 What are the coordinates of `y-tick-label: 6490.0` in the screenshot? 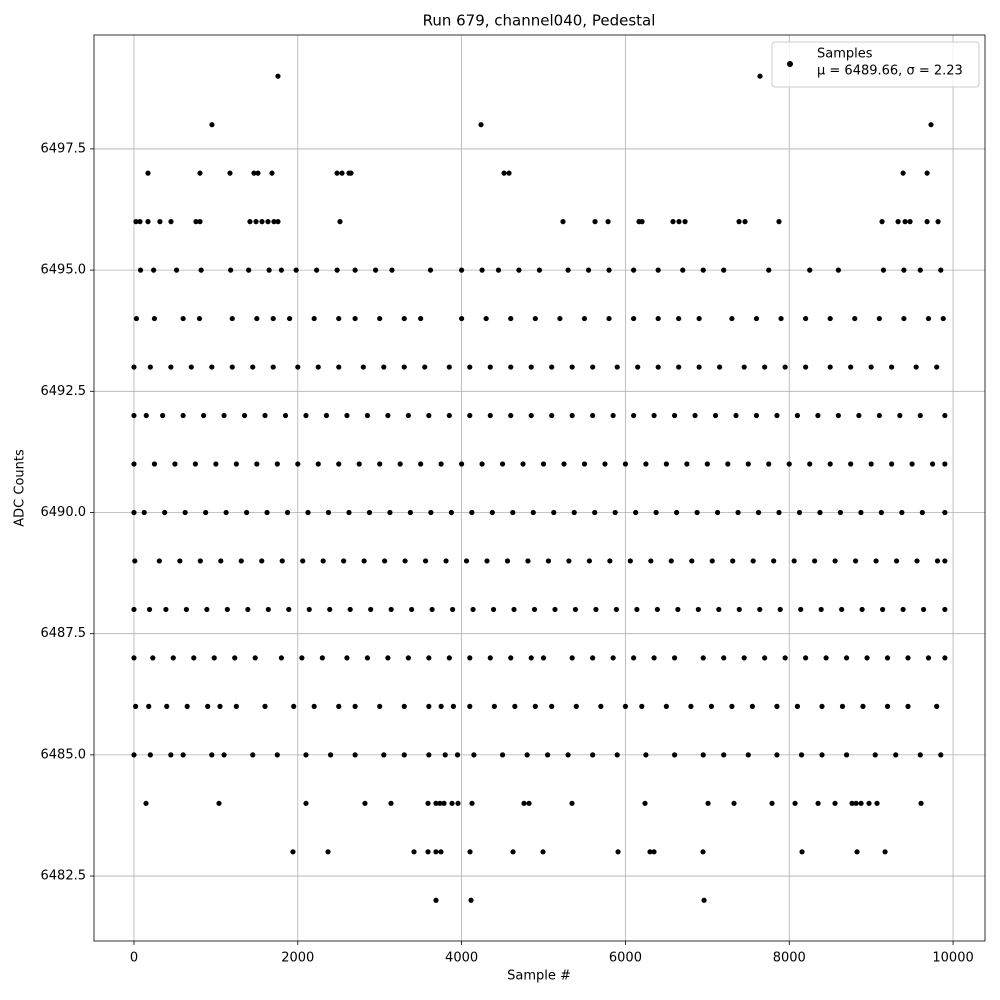 It's located at (64, 512).